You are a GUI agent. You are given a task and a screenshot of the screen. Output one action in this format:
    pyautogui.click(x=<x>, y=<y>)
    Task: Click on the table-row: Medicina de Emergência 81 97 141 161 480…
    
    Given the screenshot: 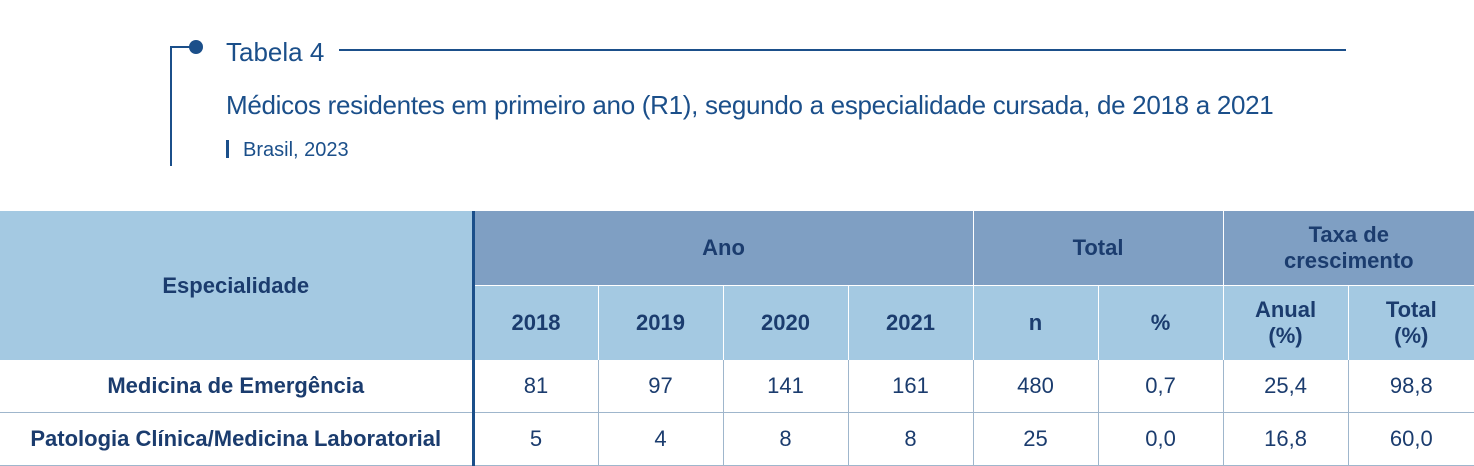 What is the action you would take?
    pyautogui.click(x=737, y=386)
    